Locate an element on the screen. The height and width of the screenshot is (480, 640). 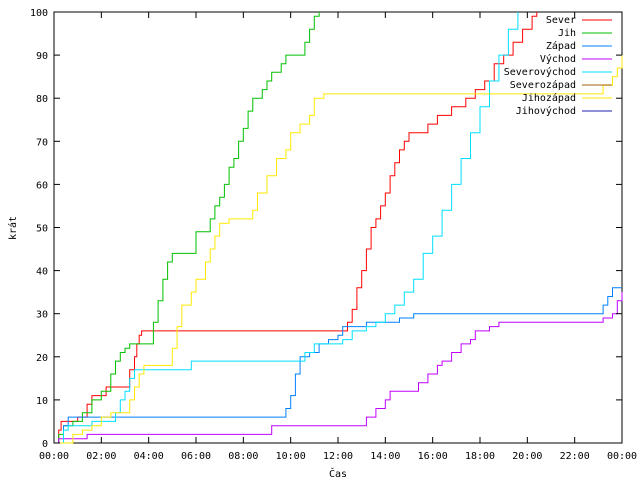
x-tick-label-11: 22:00 is located at coordinates (575, 456).